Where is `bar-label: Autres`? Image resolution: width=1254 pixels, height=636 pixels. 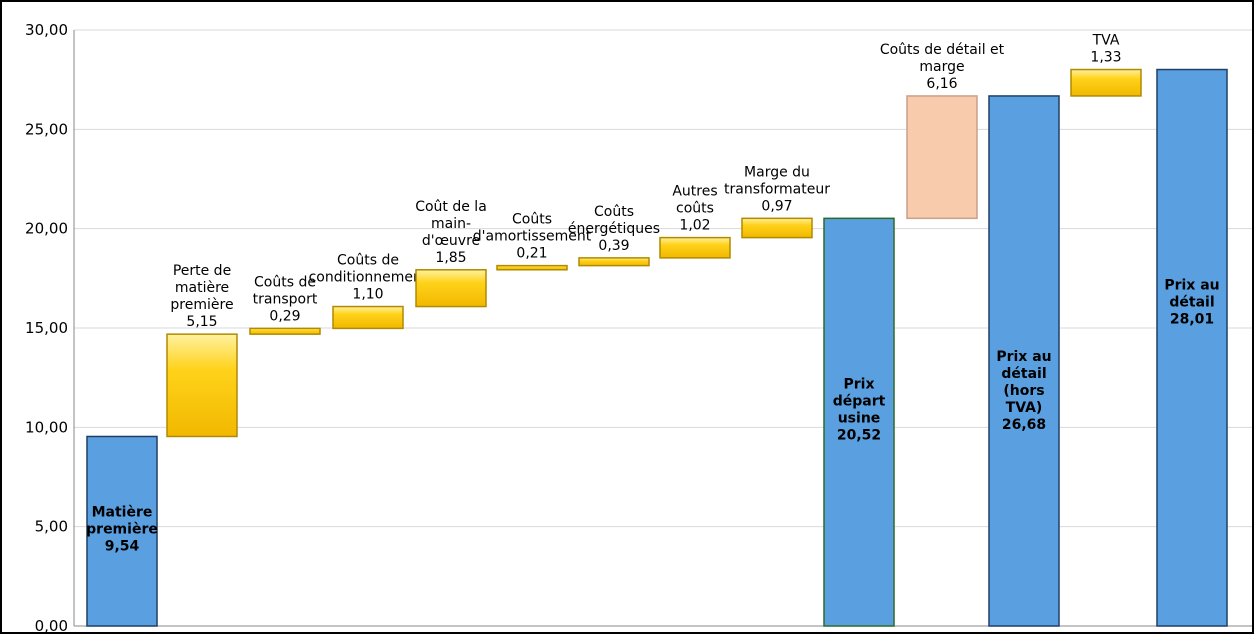 bar-label: Autres is located at coordinates (694, 192).